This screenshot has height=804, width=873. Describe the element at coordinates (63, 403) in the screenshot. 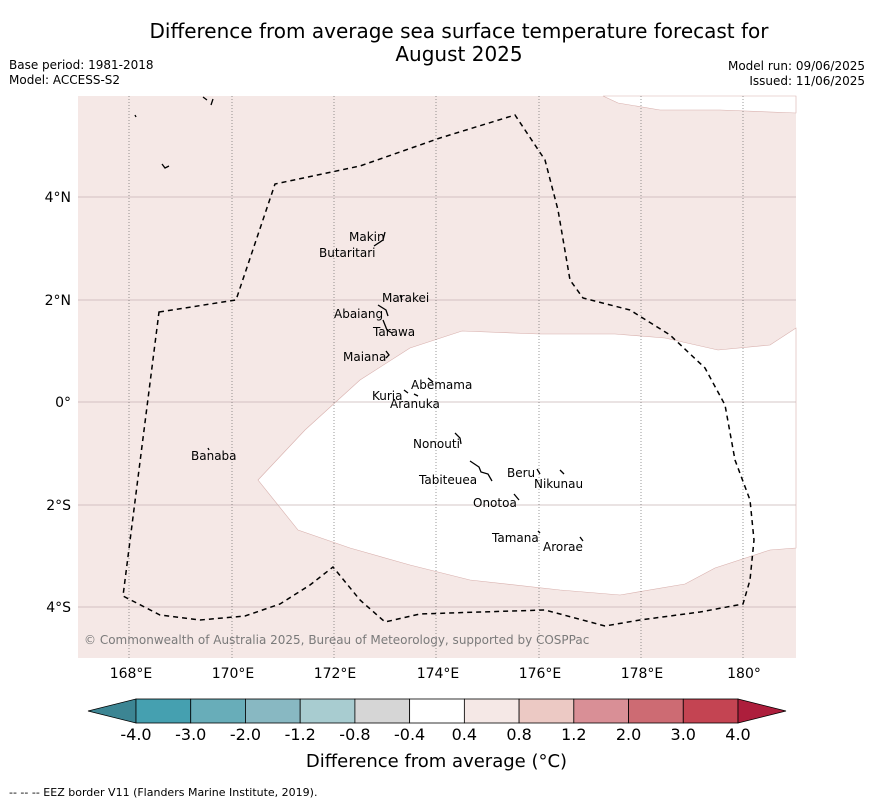

I see `lat-tick: 0°` at that location.